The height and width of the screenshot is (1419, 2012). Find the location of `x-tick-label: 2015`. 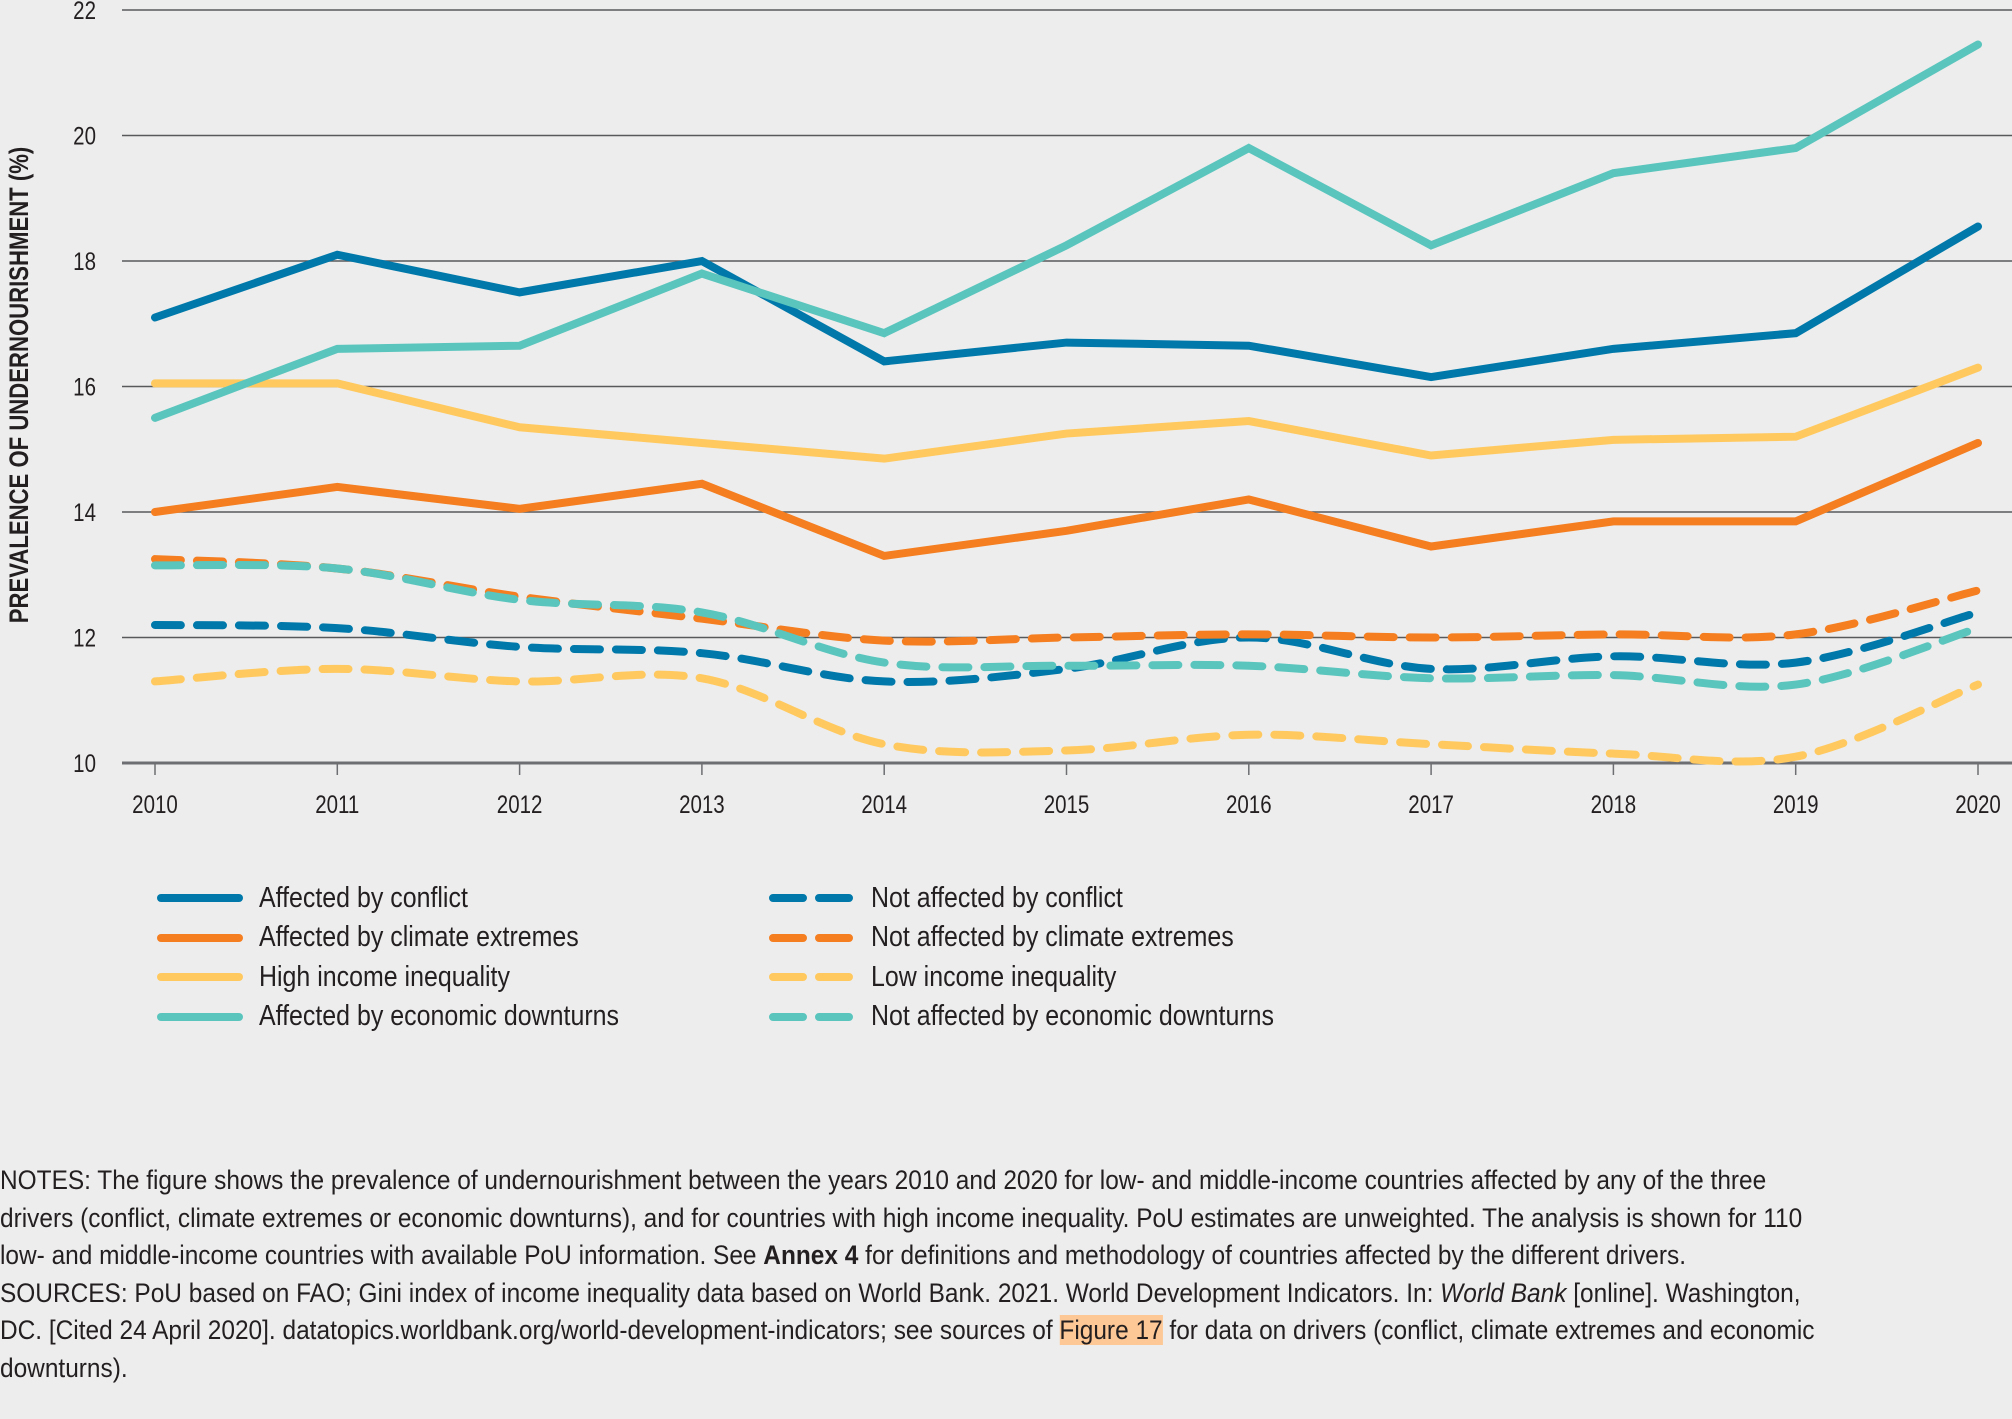

x-tick-label: 2015 is located at coordinates (1067, 804).